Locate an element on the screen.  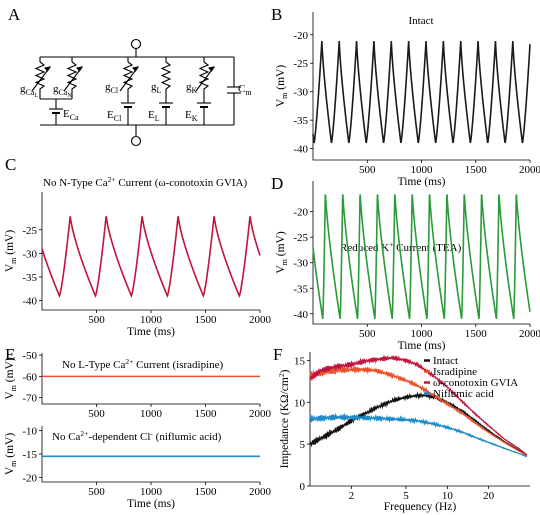
x-tick-label: 2 is located at coordinates (352, 496).